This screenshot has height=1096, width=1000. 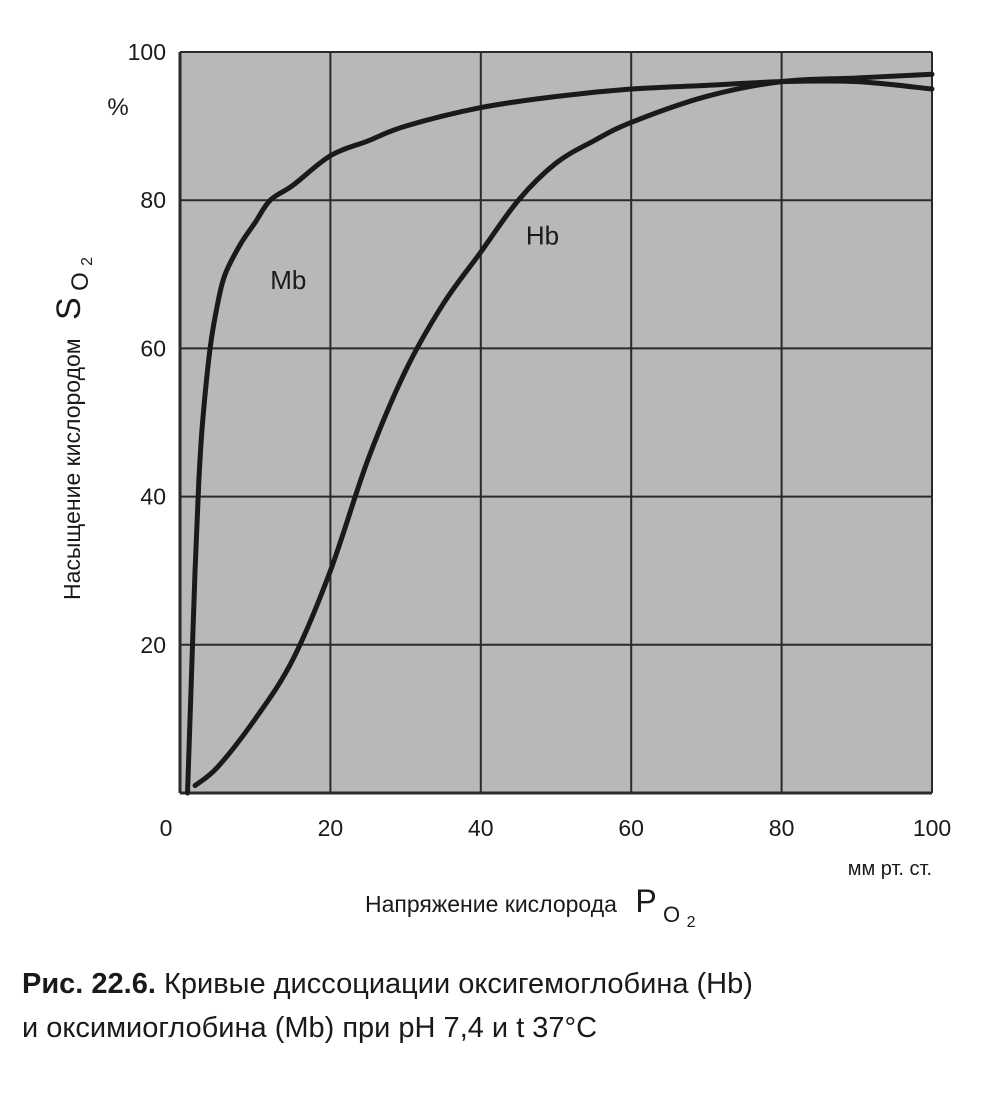 I want to click on x-tick-label: 0, so click(x=166, y=828).